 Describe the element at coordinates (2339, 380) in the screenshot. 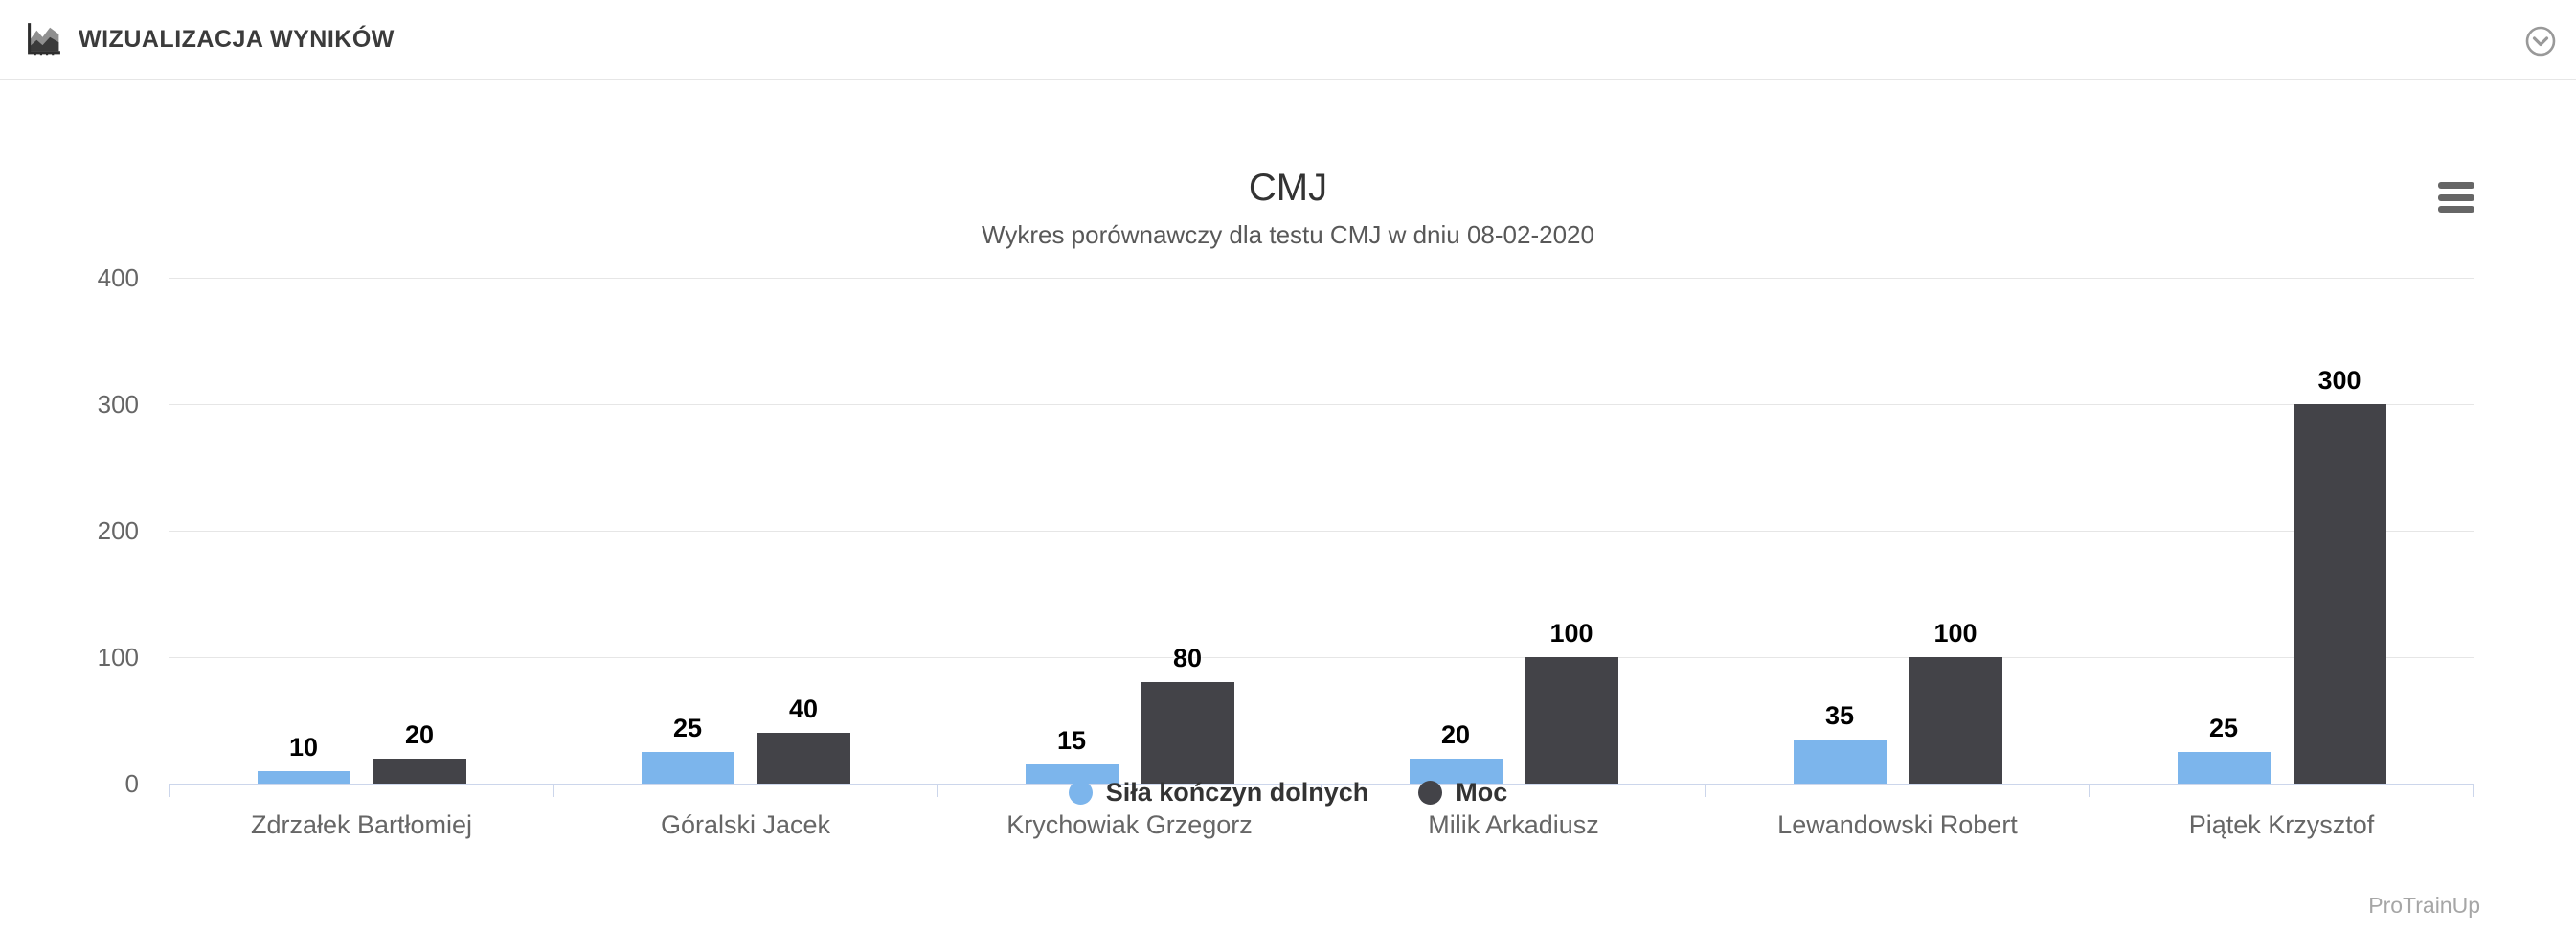

I see `value-label: 300` at that location.